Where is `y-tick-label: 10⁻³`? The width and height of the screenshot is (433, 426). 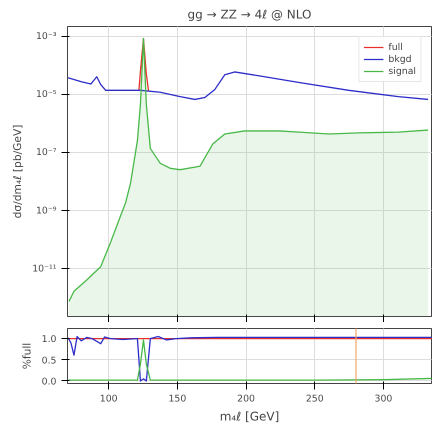 y-tick-label: 10⁻³ is located at coordinates (46, 36).